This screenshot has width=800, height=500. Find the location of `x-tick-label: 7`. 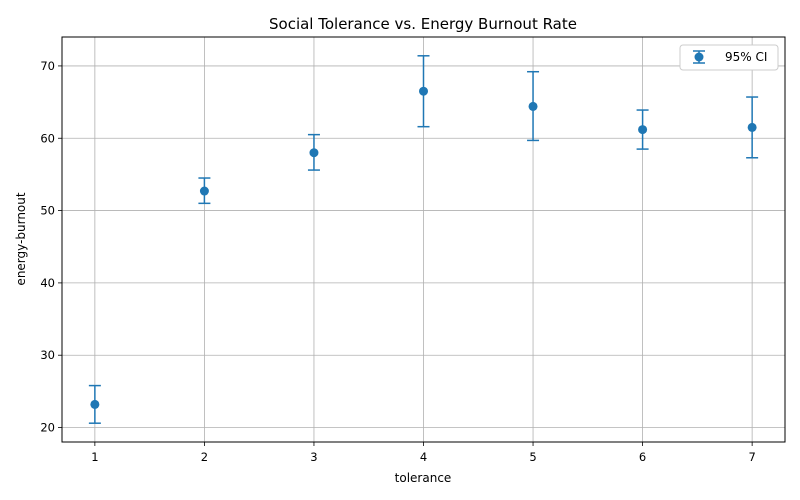

x-tick-label: 7 is located at coordinates (751, 457).